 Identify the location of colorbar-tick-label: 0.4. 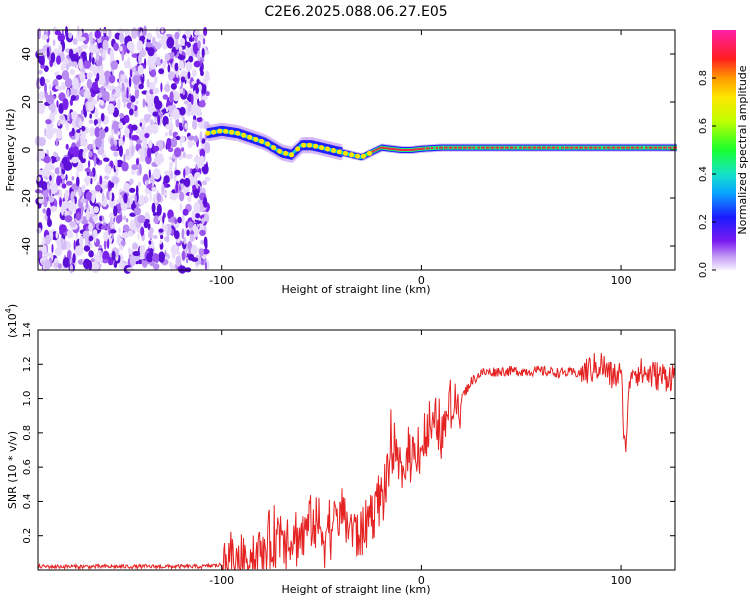
(703, 174).